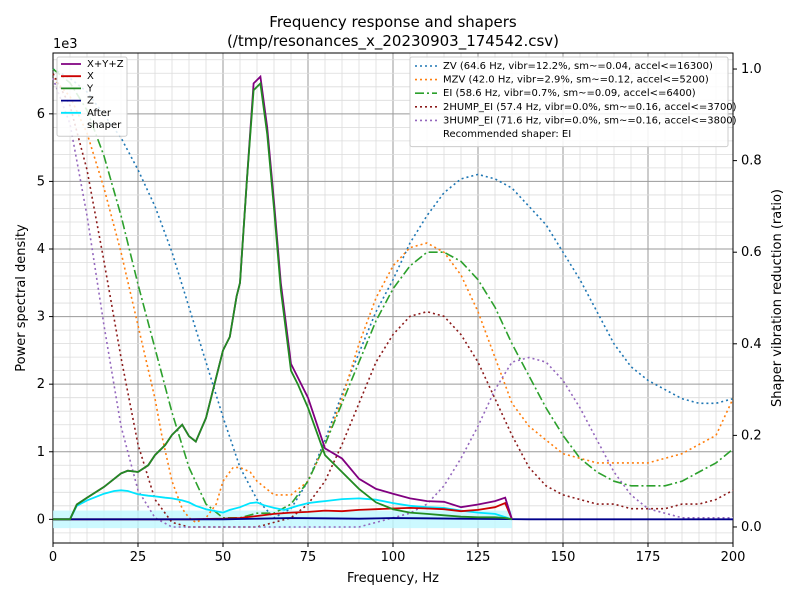 The height and width of the screenshot is (600, 800). What do you see at coordinates (65, 44) in the screenshot?
I see `y-scale-label: 1e3` at bounding box center [65, 44].